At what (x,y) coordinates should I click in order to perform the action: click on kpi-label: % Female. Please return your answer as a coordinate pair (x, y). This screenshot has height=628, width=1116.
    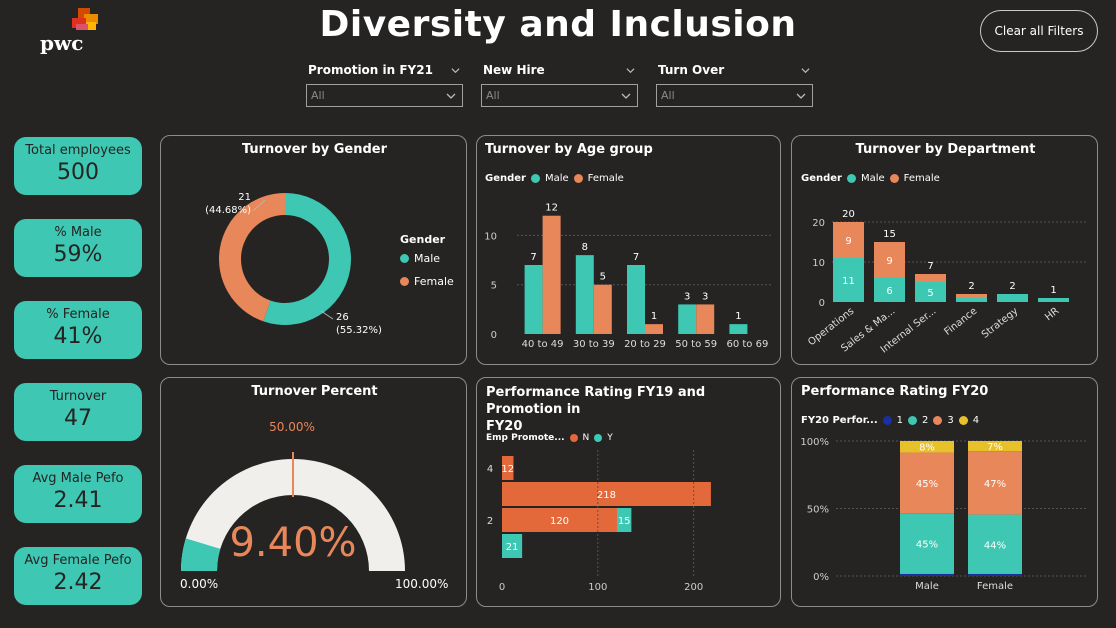
    Looking at the image, I should click on (78, 314).